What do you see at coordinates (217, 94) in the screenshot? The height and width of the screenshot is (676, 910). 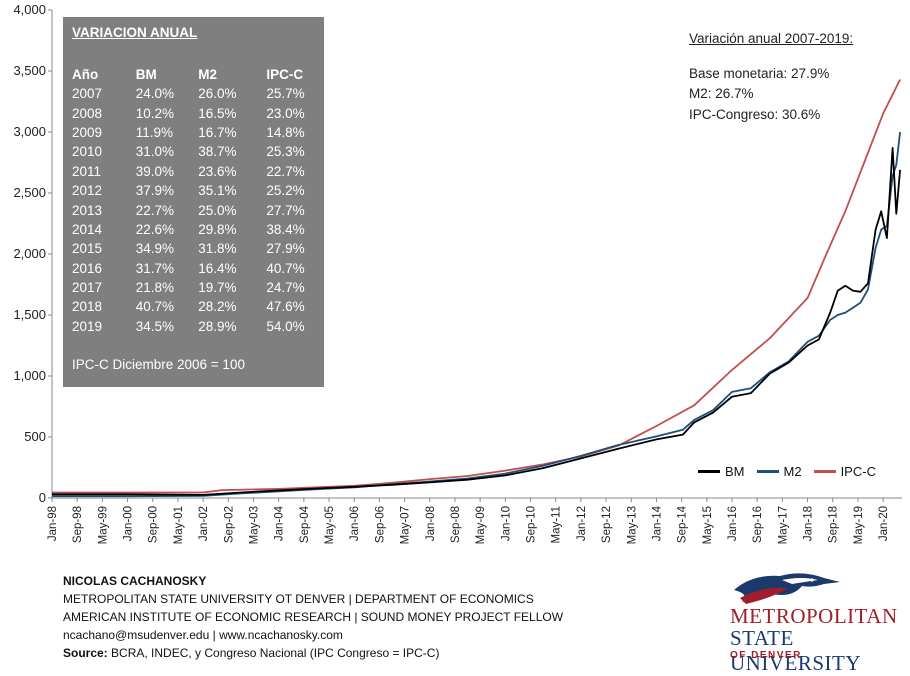 I see `table-cell: 26.0%` at bounding box center [217, 94].